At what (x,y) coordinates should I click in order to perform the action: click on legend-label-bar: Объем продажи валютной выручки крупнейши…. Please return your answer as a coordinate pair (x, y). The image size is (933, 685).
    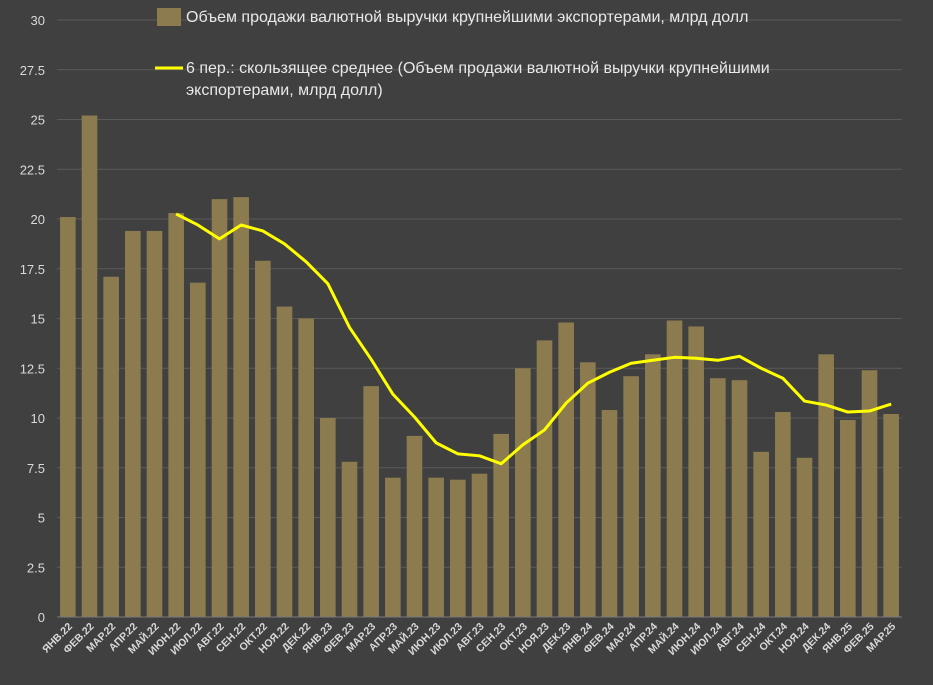
    Looking at the image, I should click on (467, 17).